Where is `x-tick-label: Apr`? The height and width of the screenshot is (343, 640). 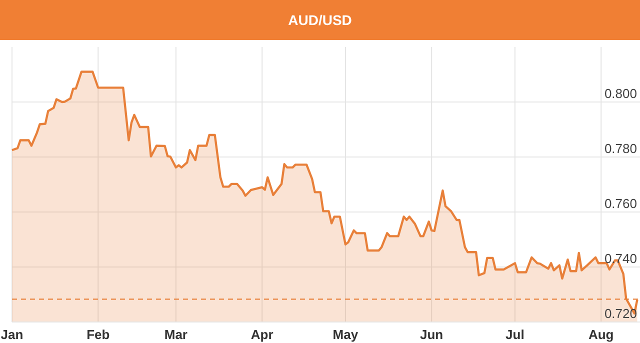 x-tick-label: Apr is located at coordinates (262, 334).